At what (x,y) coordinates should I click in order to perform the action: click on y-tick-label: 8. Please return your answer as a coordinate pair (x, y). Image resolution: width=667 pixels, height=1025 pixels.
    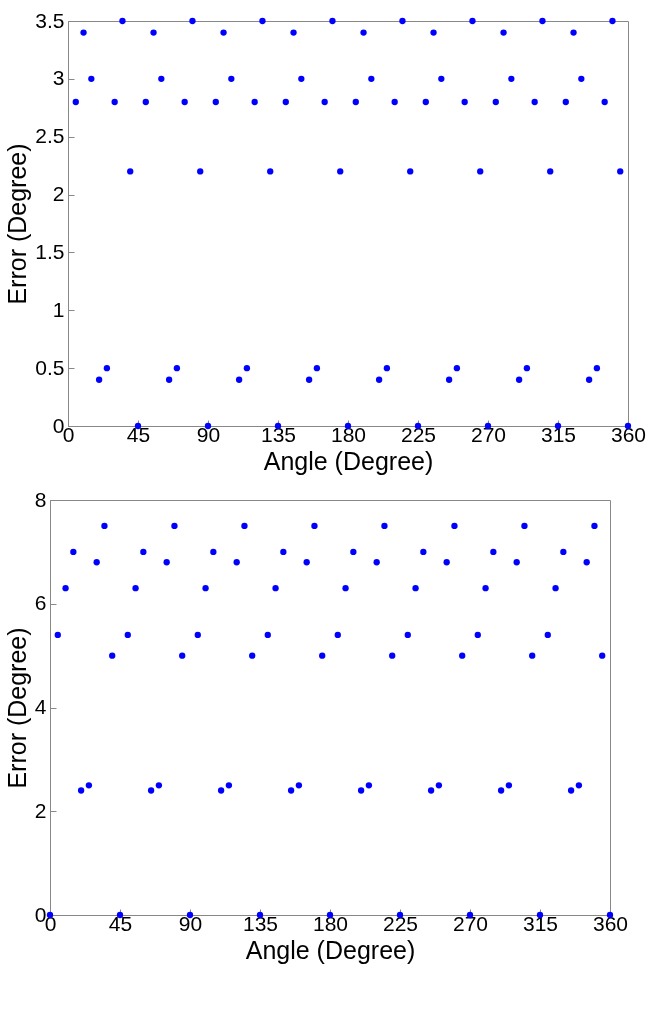
    Looking at the image, I should click on (40, 499).